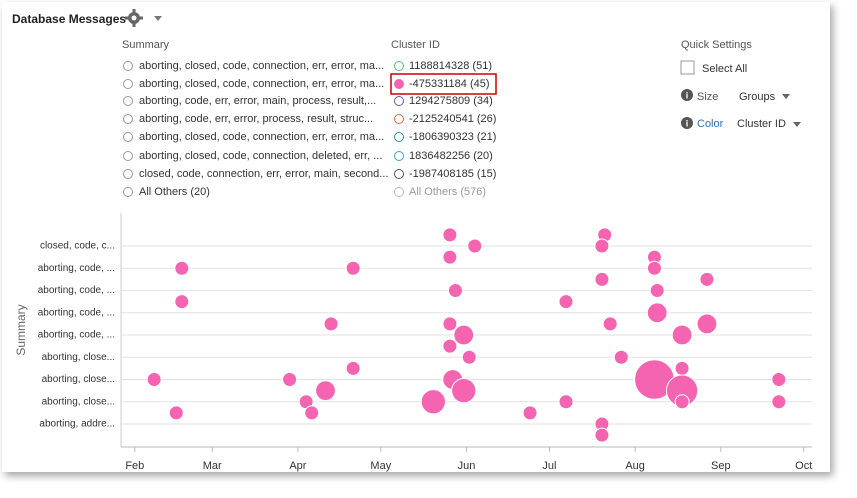 Image resolution: width=857 pixels, height=498 pixels. I want to click on size-value: Groups, so click(757, 97).